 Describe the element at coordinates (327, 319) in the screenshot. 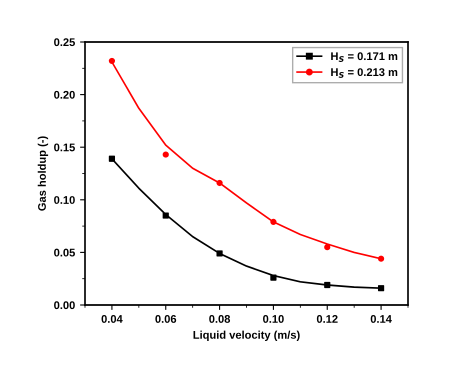

I see `x-tick-label: 0.12` at that location.